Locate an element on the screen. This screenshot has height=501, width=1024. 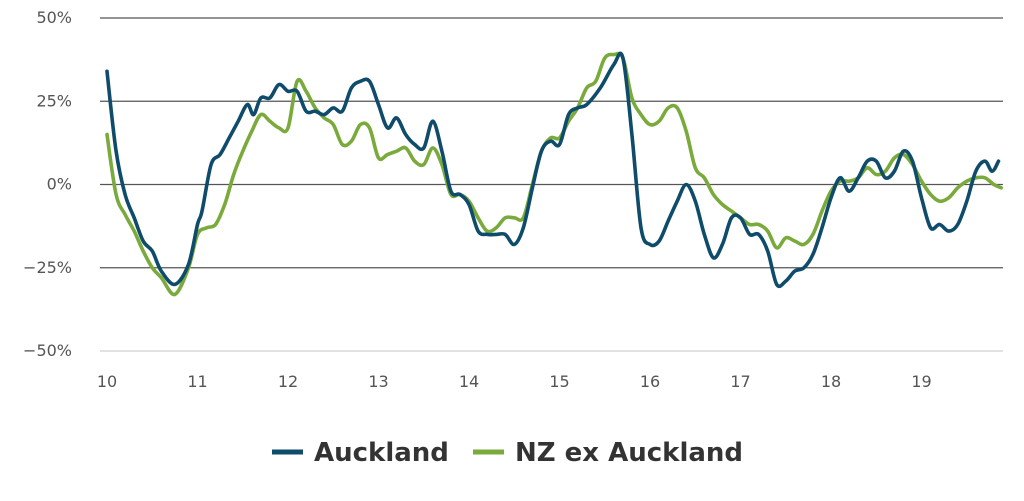
y-tick-label: 50% is located at coordinates (54, 17).